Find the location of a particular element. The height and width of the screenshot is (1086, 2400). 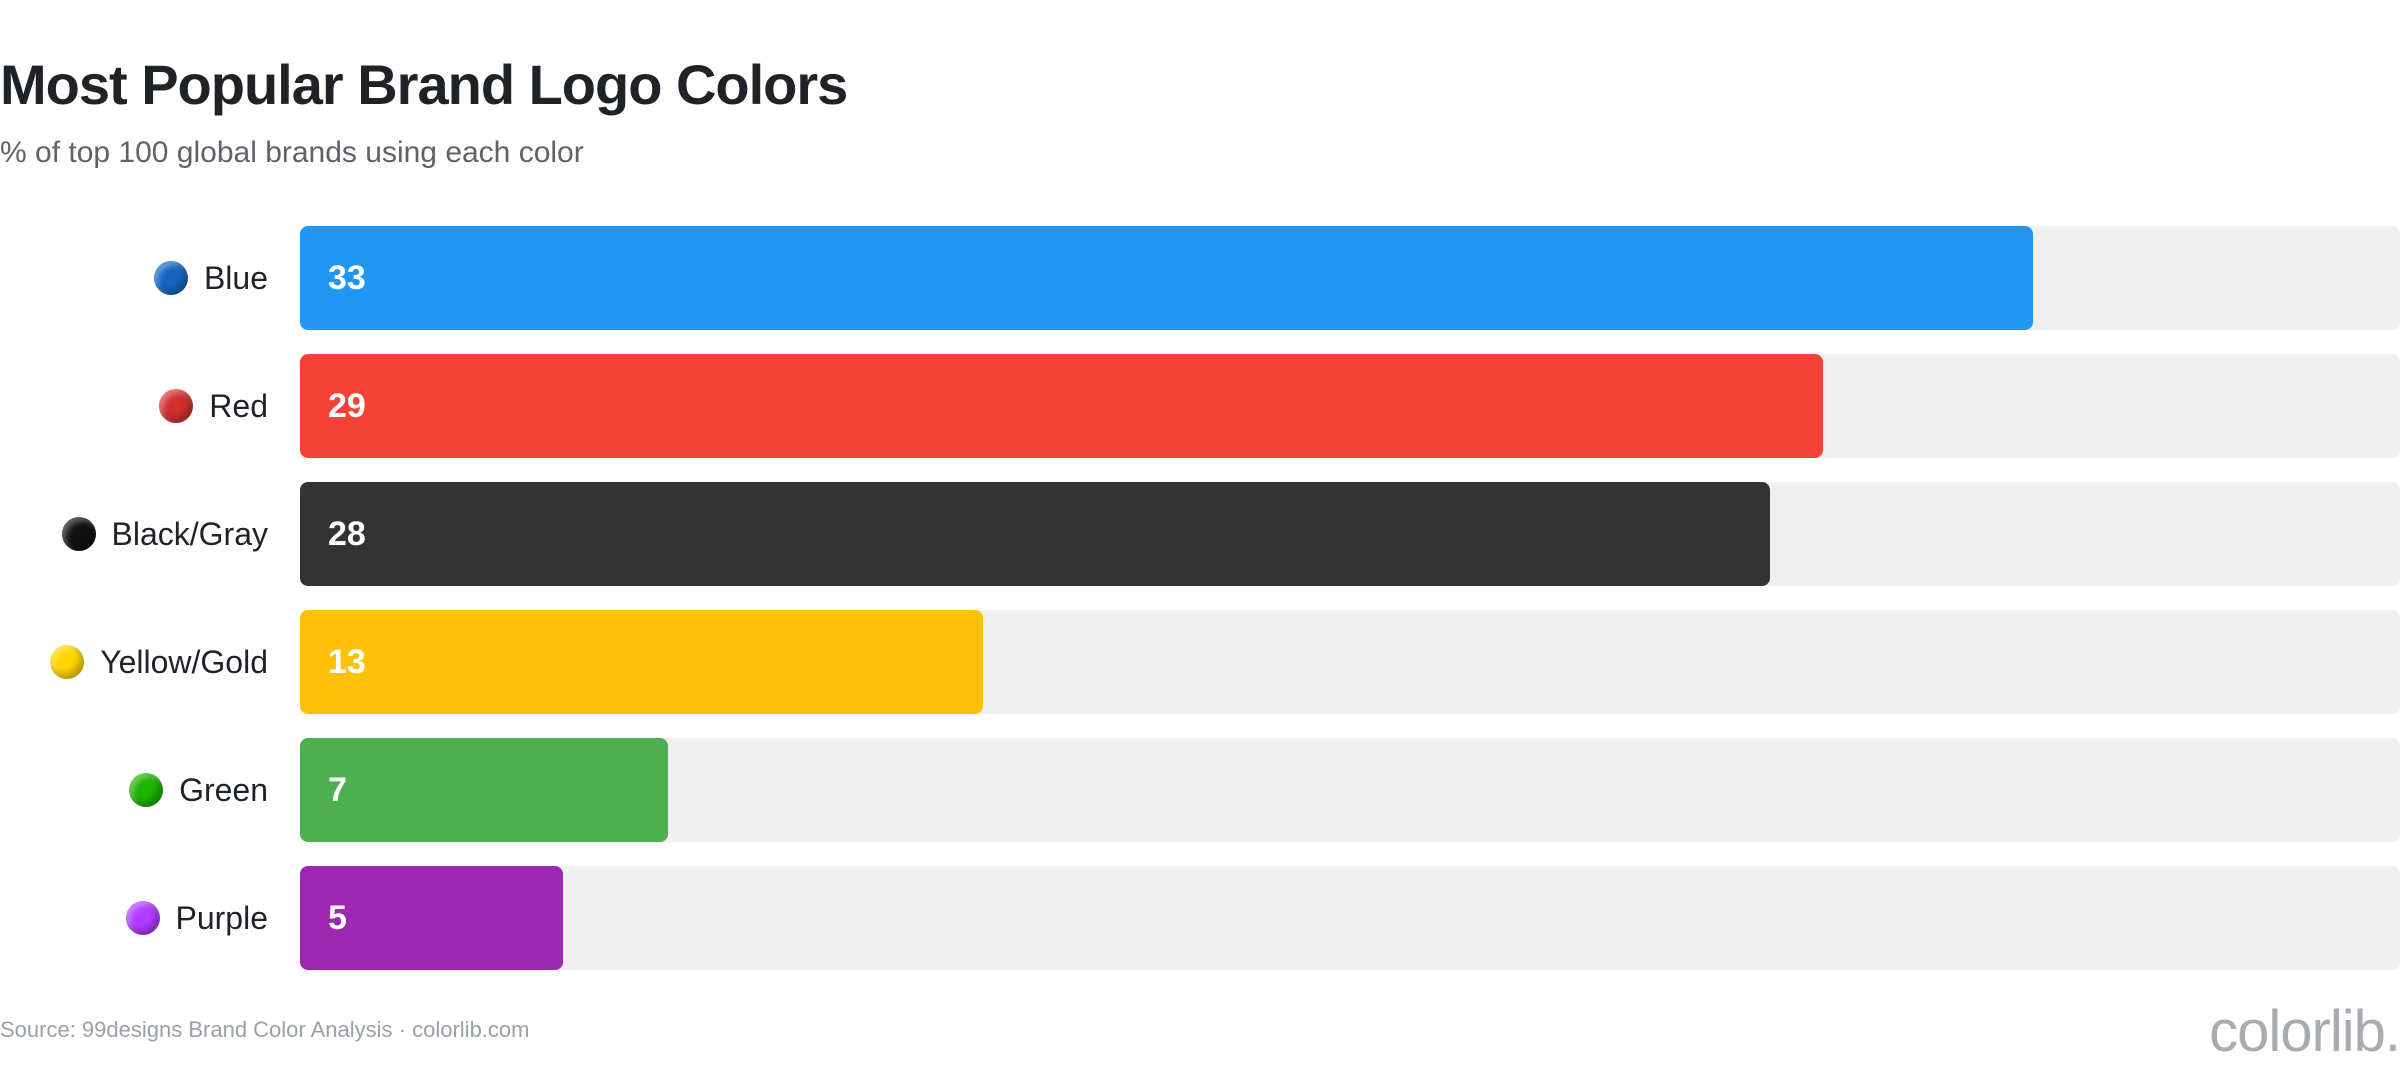

category-label-purple: Purple is located at coordinates (134, 918).